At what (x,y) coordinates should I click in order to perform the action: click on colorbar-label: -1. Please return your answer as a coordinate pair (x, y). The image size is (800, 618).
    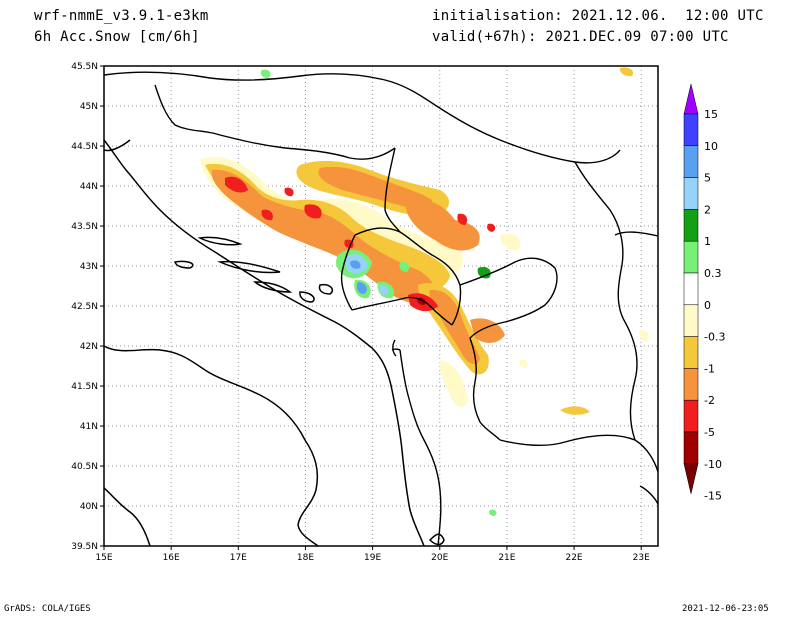
    Looking at the image, I should click on (709, 368).